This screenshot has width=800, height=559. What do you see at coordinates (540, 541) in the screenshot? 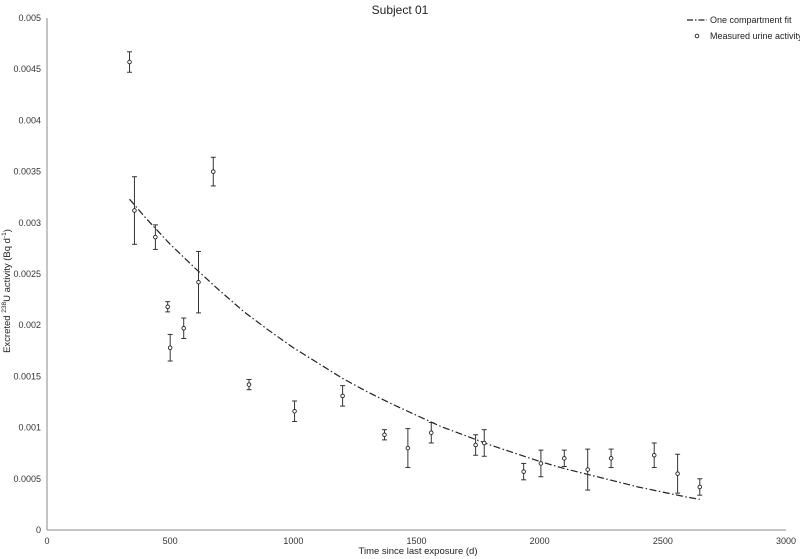
I see `x-tick-label: 2000` at bounding box center [540, 541].